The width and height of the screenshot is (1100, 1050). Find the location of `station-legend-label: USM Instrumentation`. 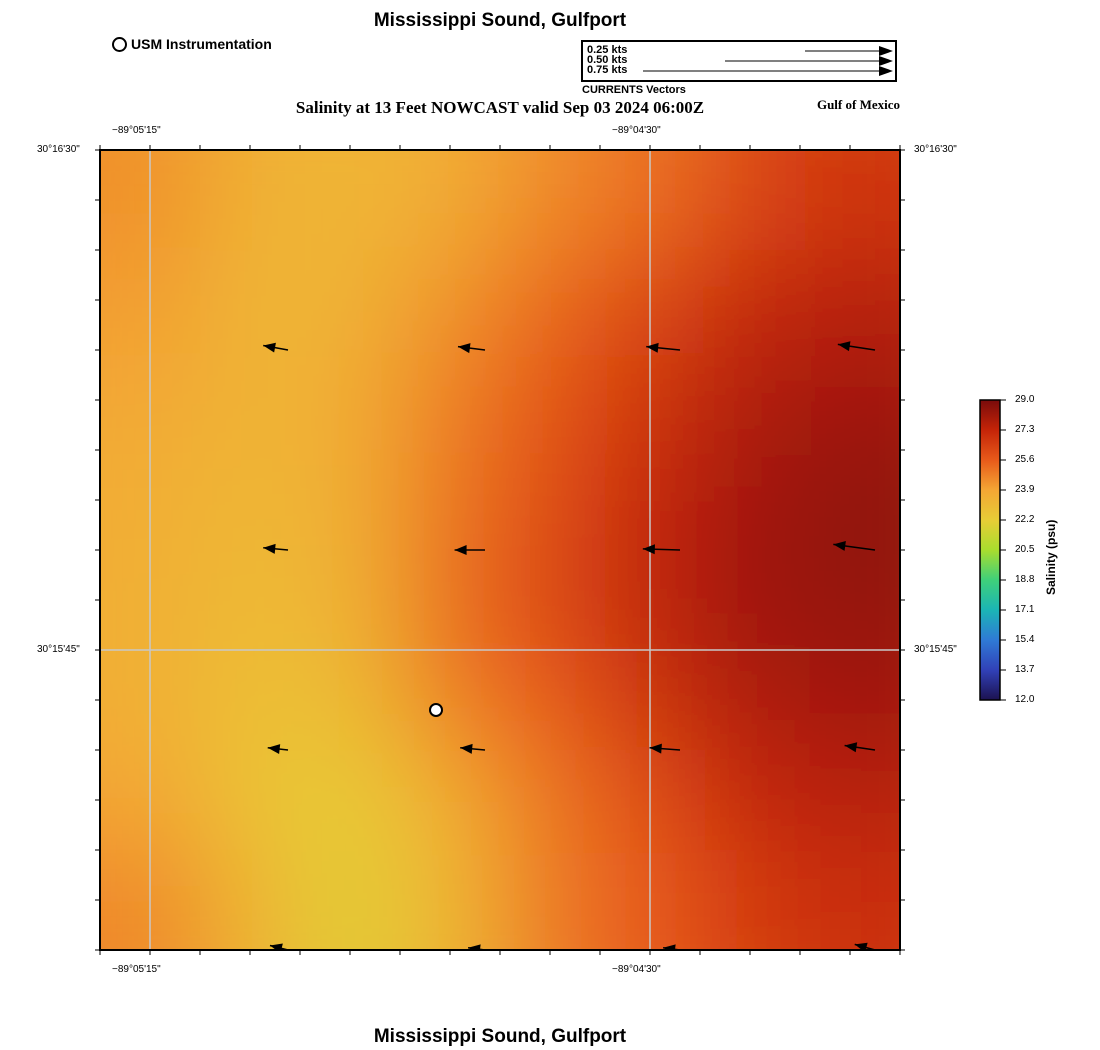

station-legend-label: USM Instrumentation is located at coordinates (201, 44).